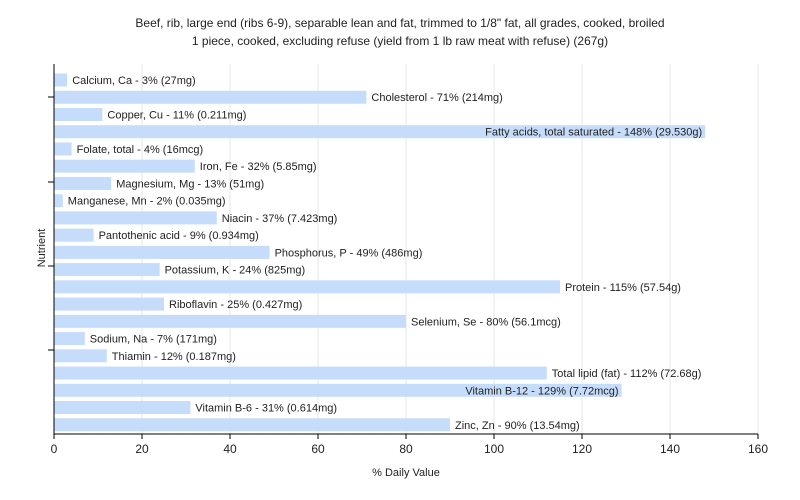 This screenshot has width=800, height=500. I want to click on x-tick-label-7: 140, so click(670, 449).